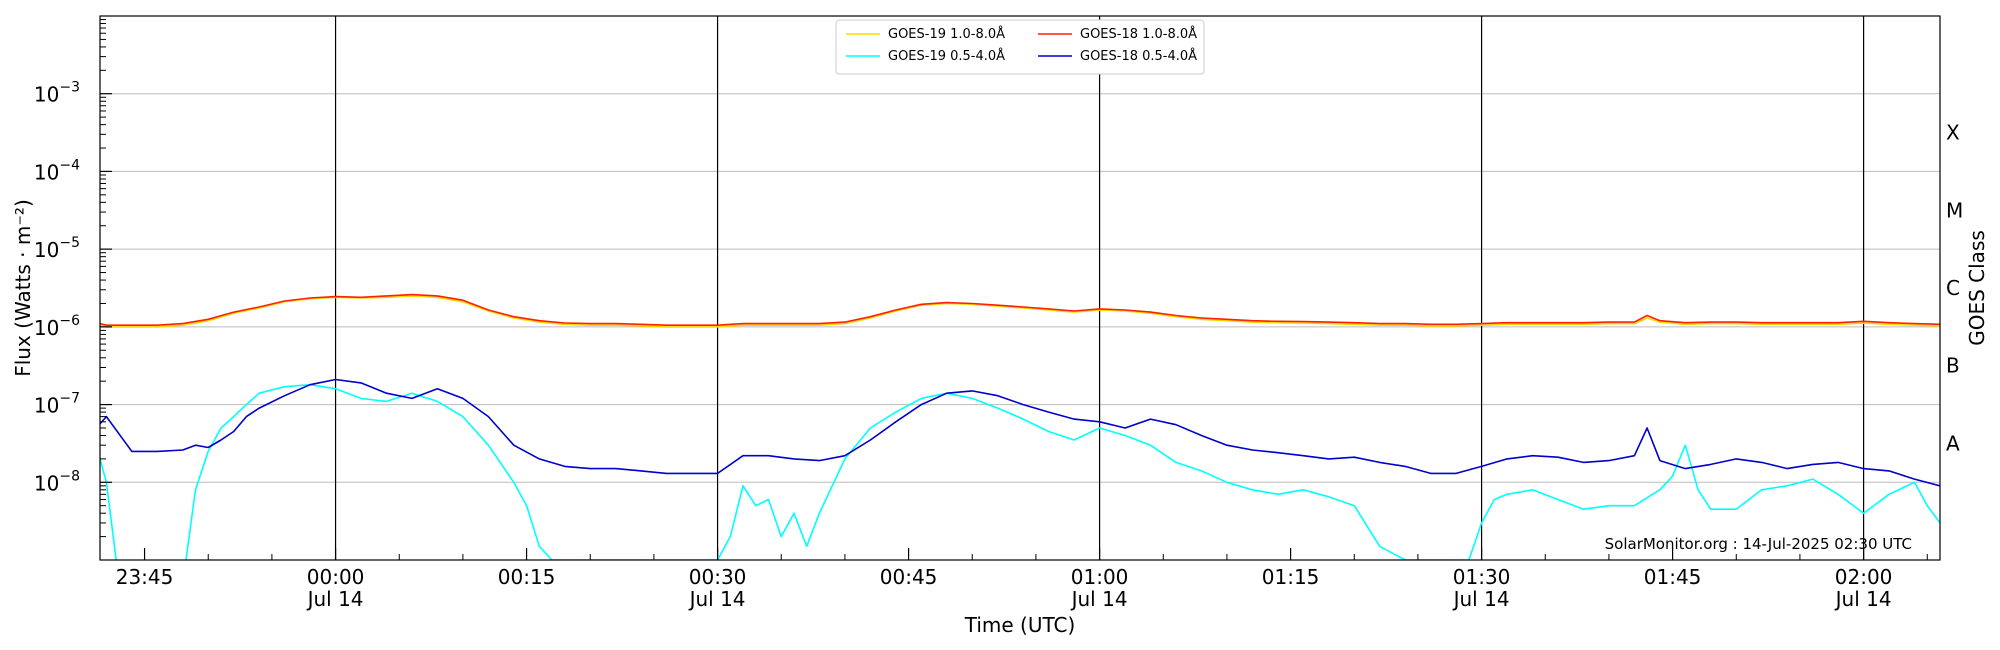 The width and height of the screenshot is (2000, 650). What do you see at coordinates (1953, 133) in the screenshot?
I see `goes-class-x: X` at bounding box center [1953, 133].